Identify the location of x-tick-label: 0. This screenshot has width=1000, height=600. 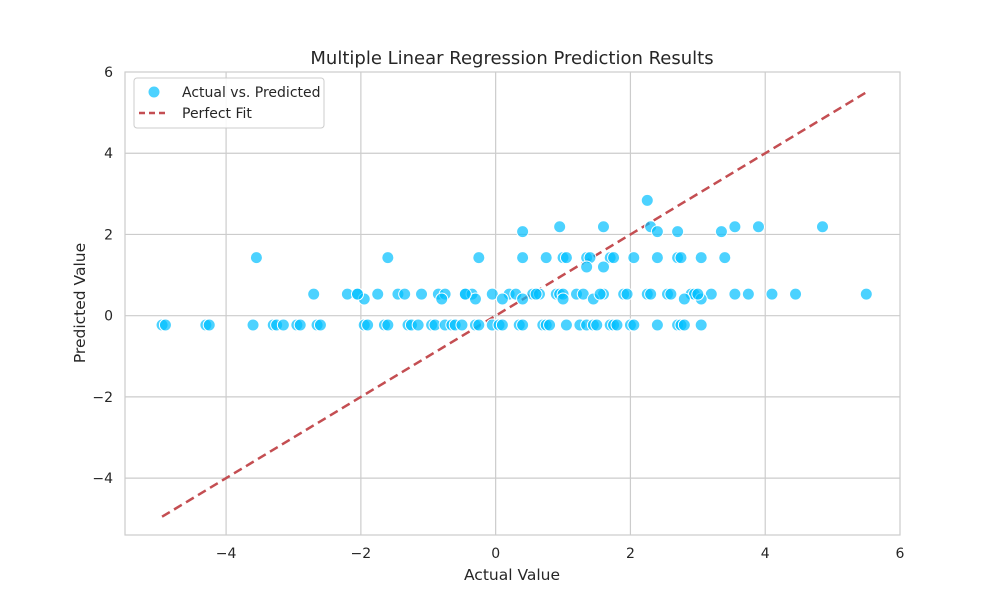
(495, 554).